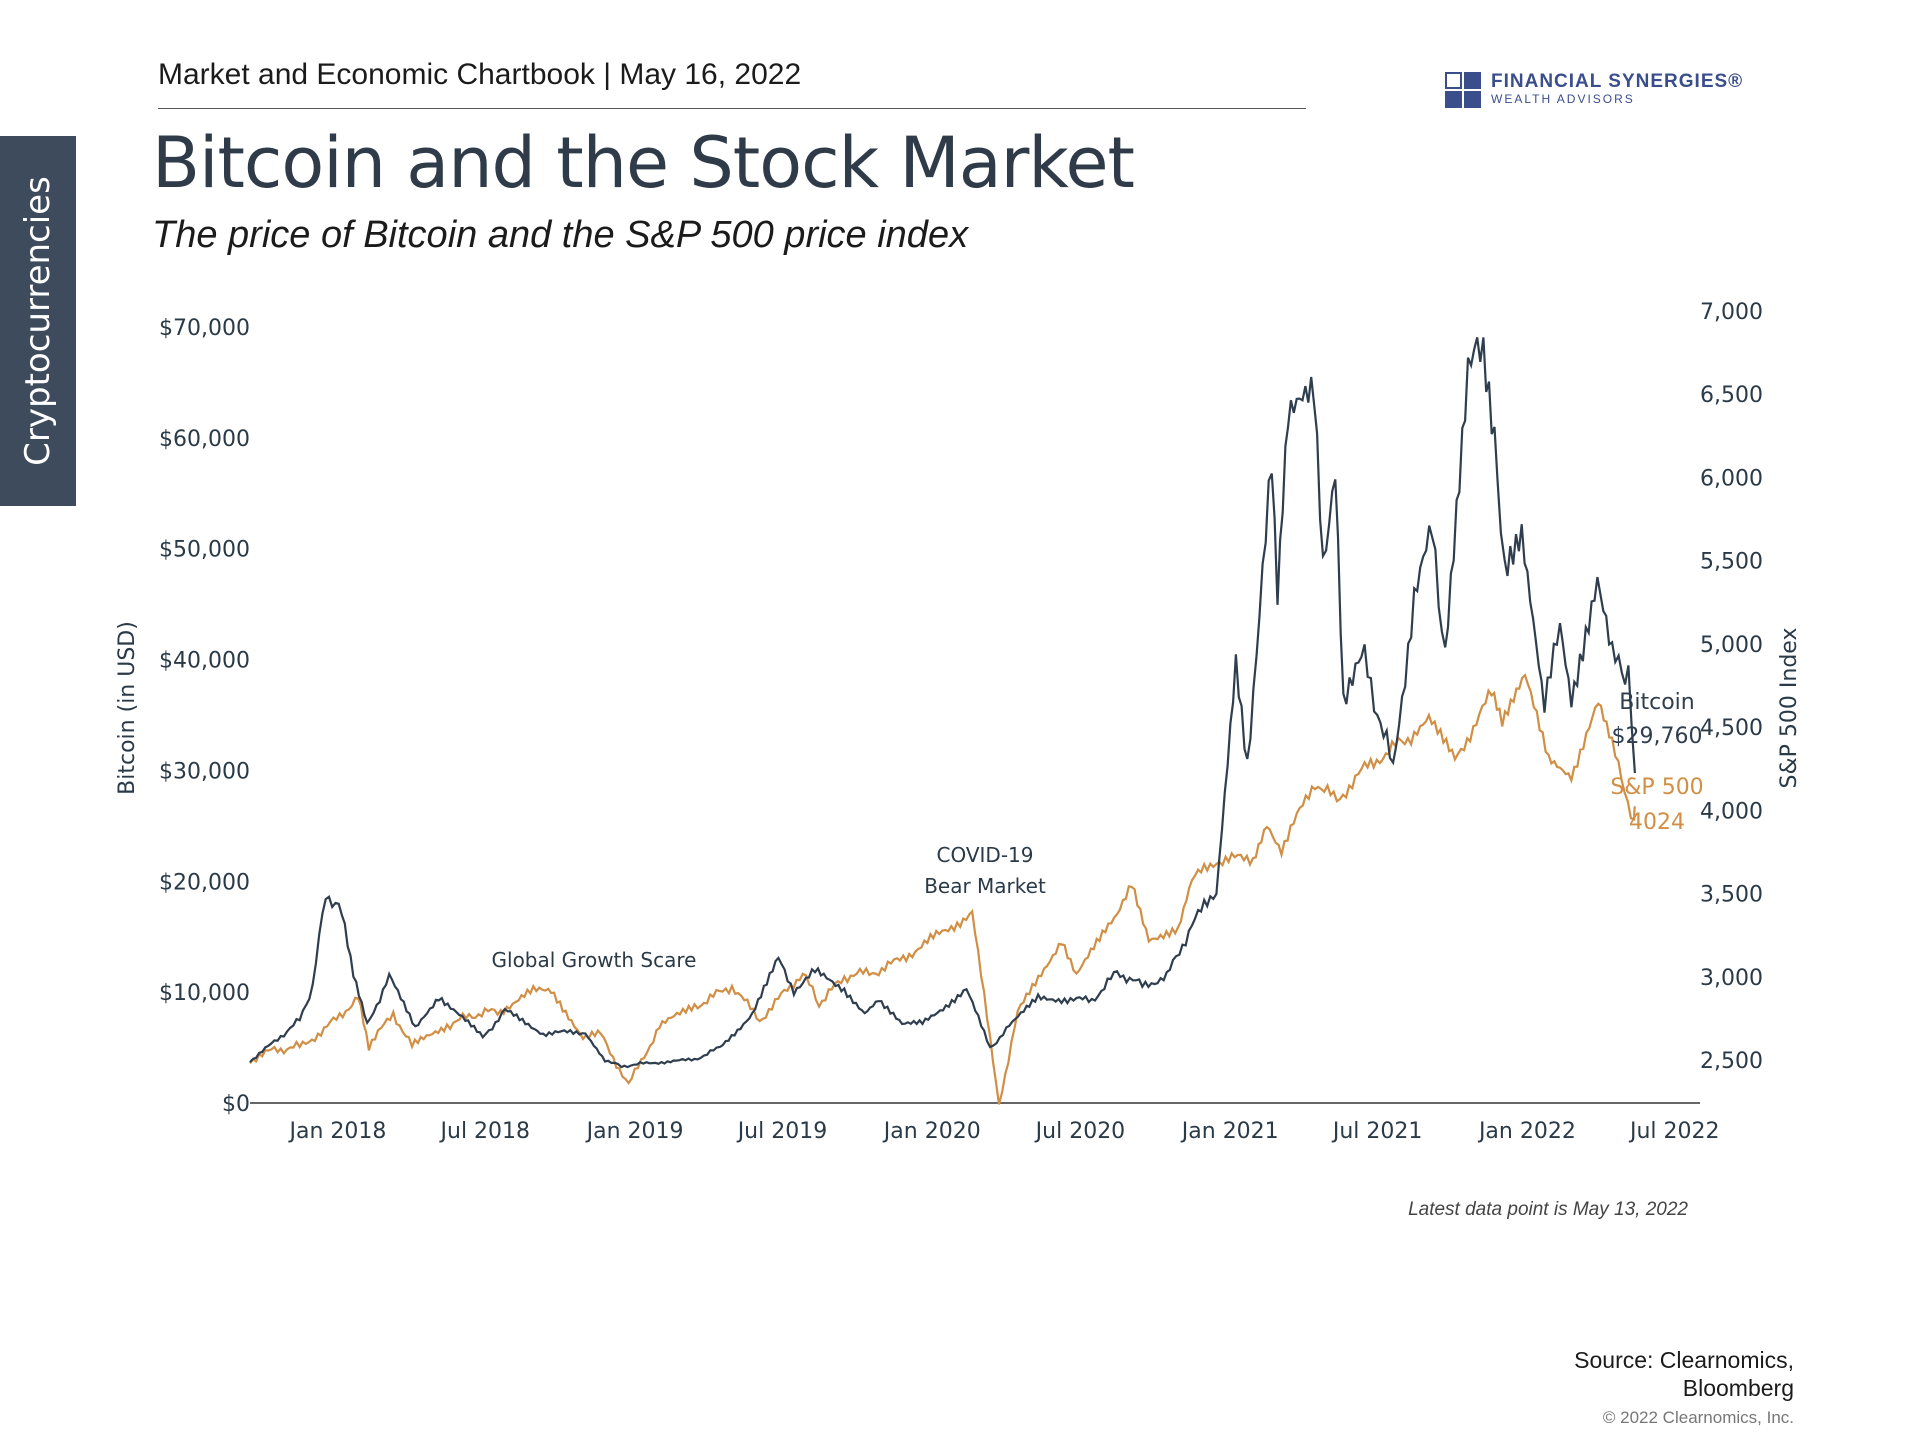  I want to click on x-tick-label: Jan 2022, so click(1526, 1131).